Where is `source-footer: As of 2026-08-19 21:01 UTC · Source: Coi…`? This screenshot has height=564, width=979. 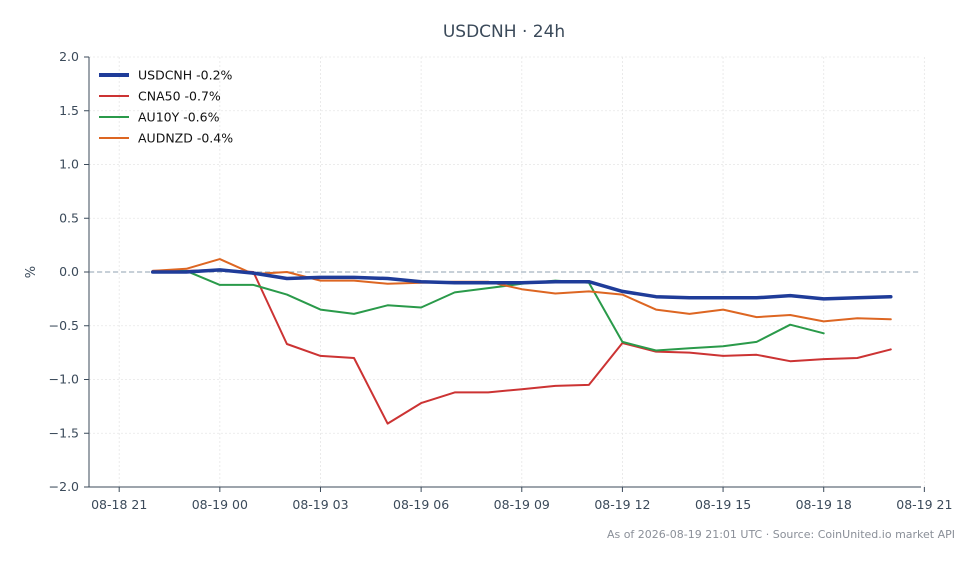 source-footer: As of 2026-08-19 21:01 UTC · Source: Coi… is located at coordinates (781, 534).